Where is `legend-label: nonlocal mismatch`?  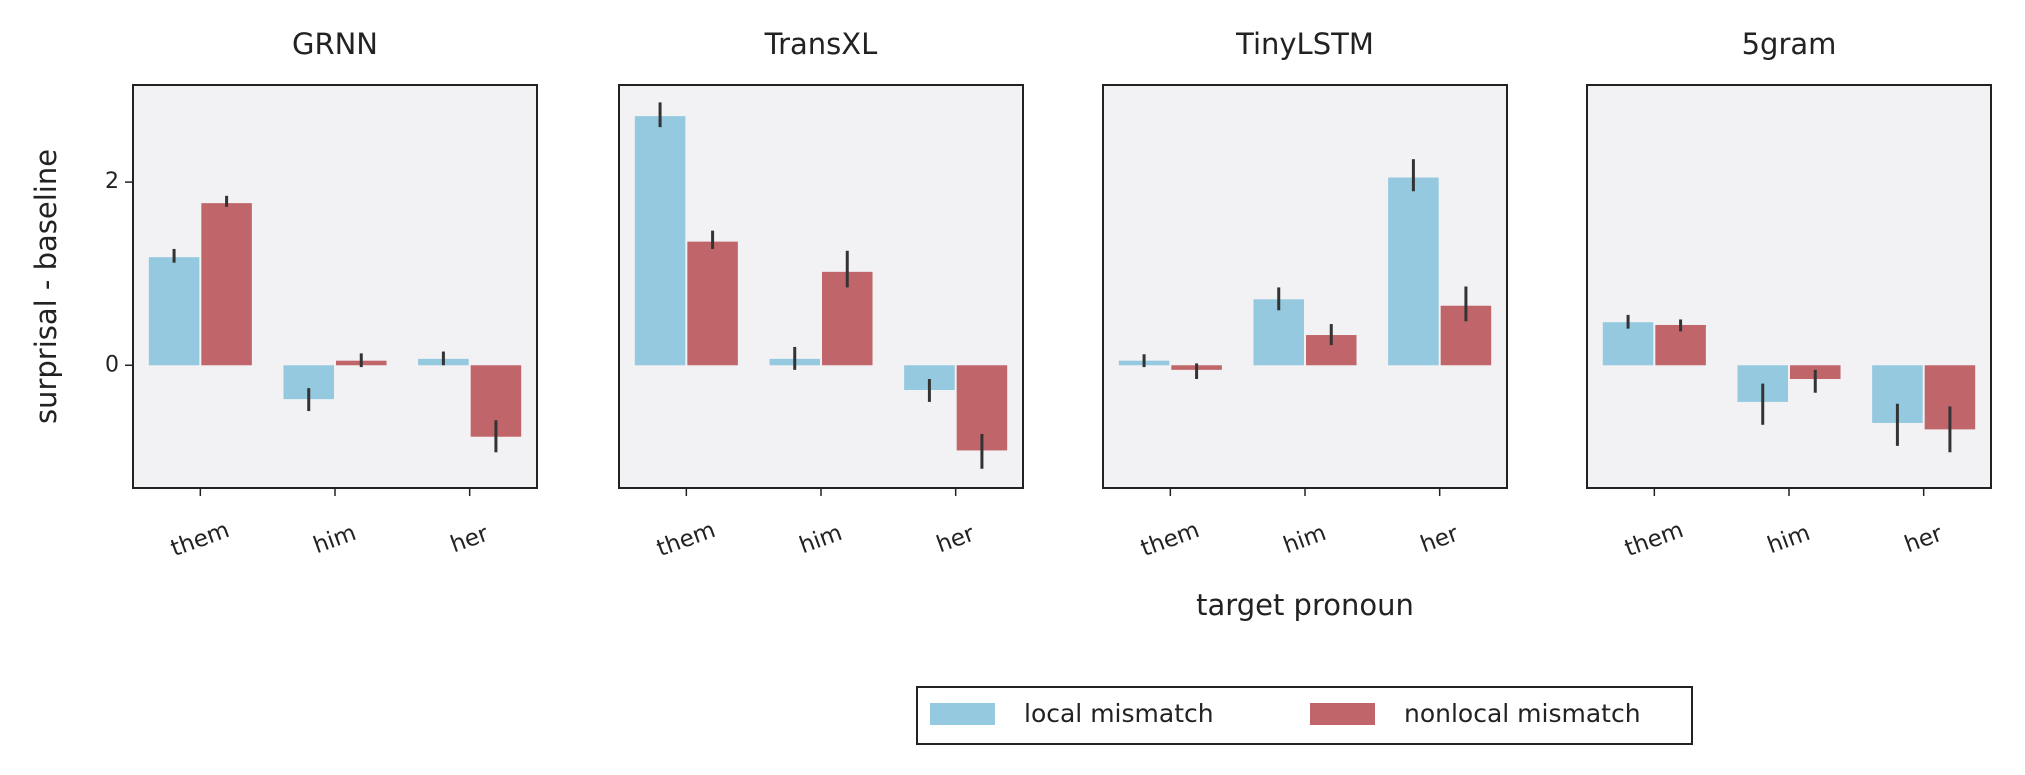
legend-label: nonlocal mismatch is located at coordinates (1522, 713).